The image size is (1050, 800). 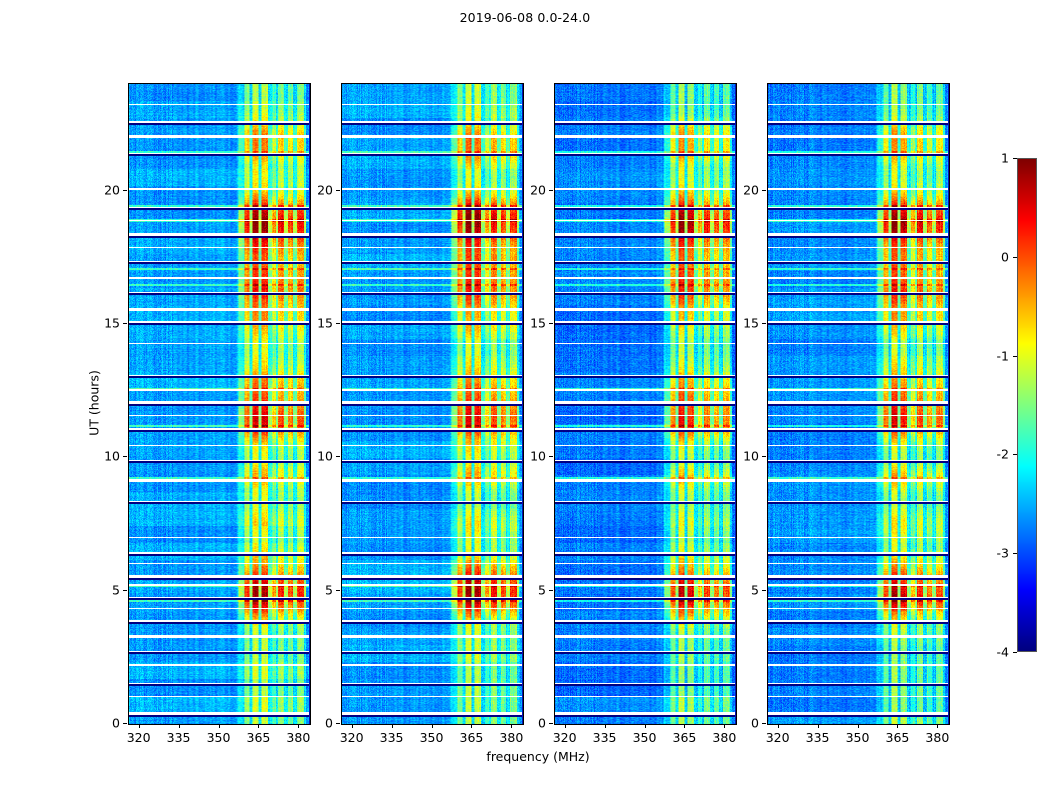 What do you see at coordinates (1002, 454) in the screenshot?
I see `colorbar-tick-label: -2` at bounding box center [1002, 454].